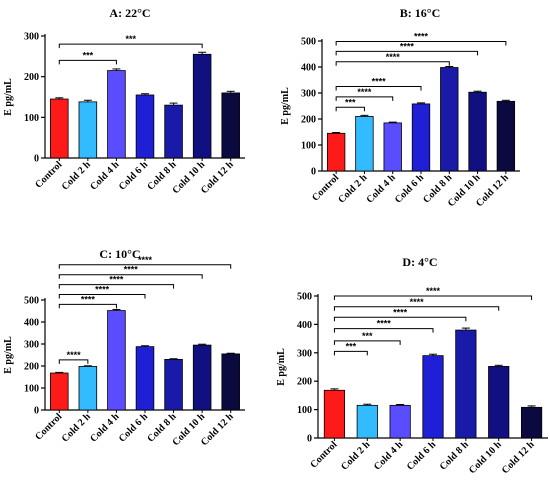  Describe the element at coordinates (518, 457) in the screenshot. I see `x-tick-label: Cold 12 h` at that location.